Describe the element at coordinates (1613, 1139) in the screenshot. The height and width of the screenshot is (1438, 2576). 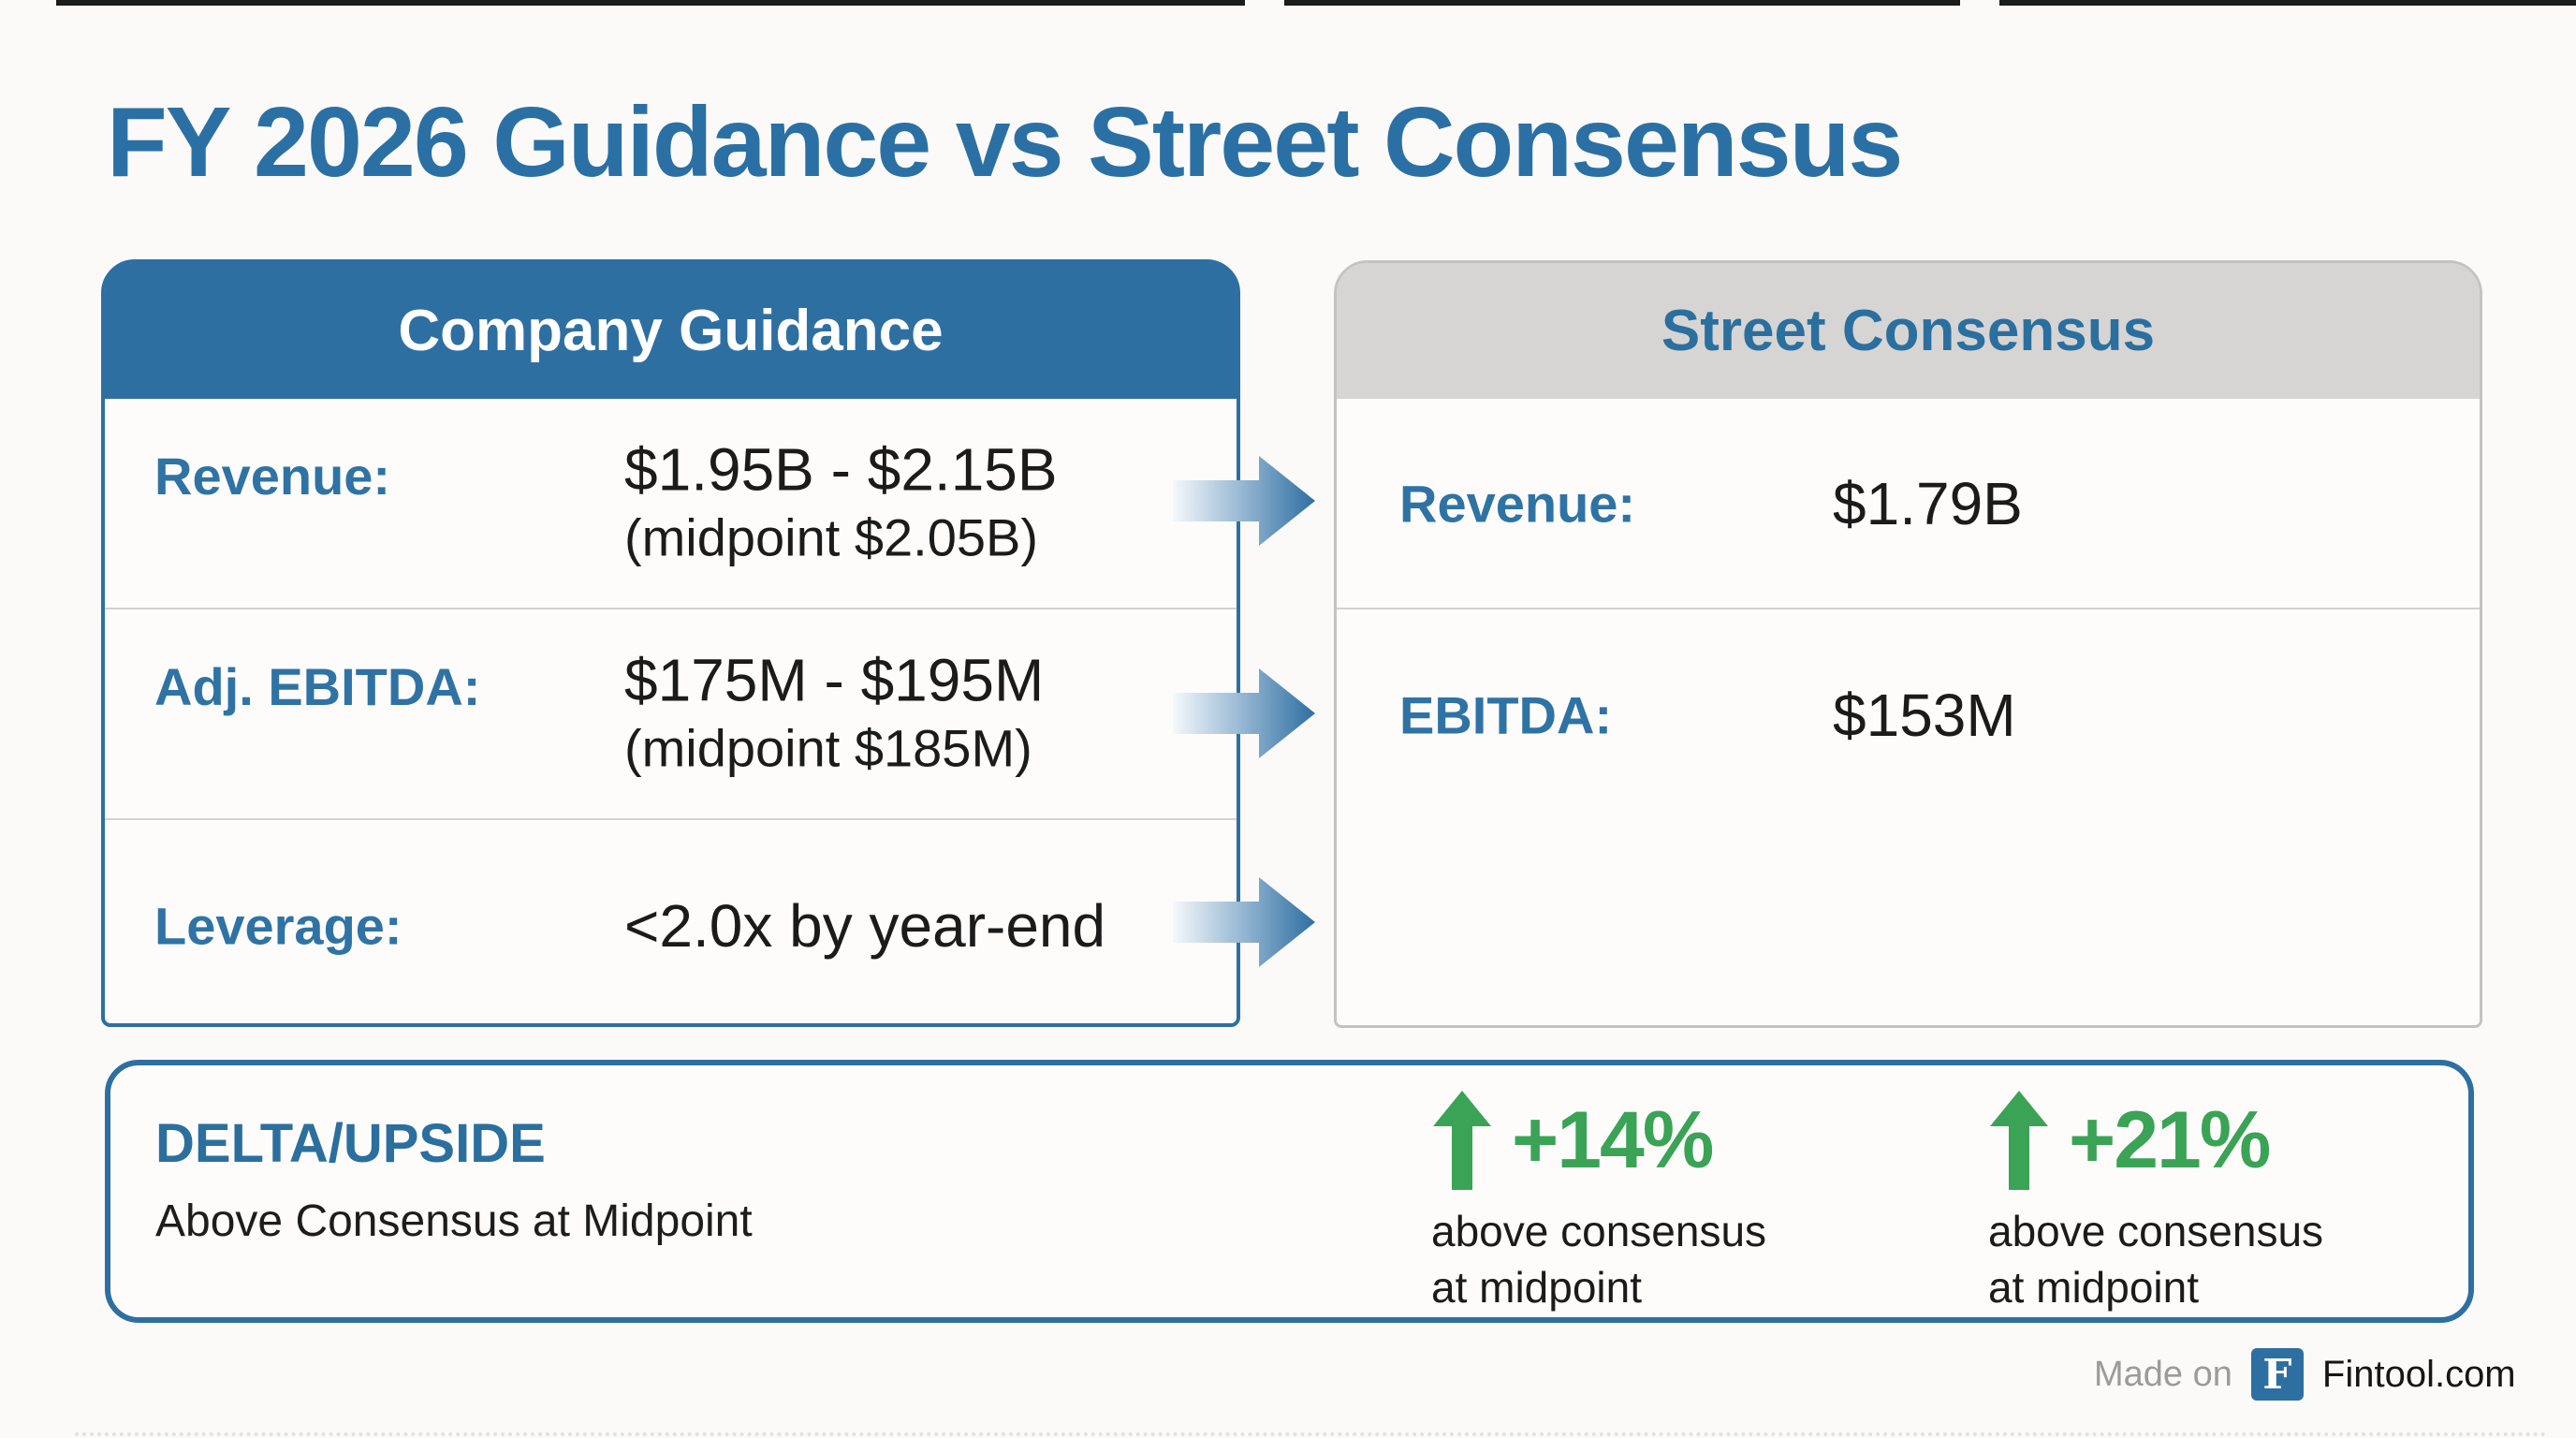
I see `delta-percent: +14%` at that location.